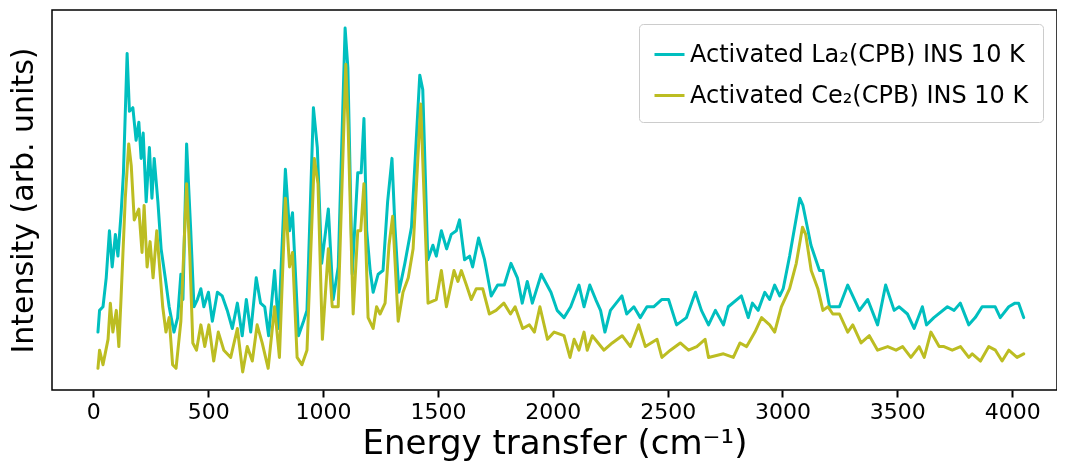 Image resolution: width=1076 pixels, height=470 pixels. What do you see at coordinates (323, 411) in the screenshot?
I see `x-tick-label: 1000` at bounding box center [323, 411].